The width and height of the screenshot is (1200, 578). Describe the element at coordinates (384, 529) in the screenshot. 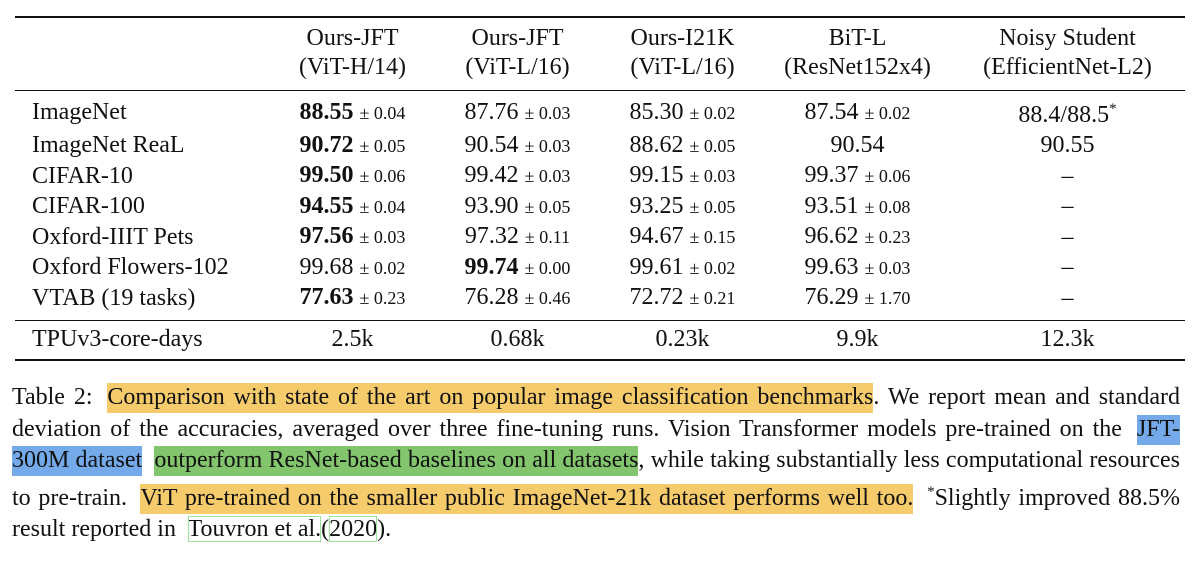

I see `caption-text: ).` at that location.